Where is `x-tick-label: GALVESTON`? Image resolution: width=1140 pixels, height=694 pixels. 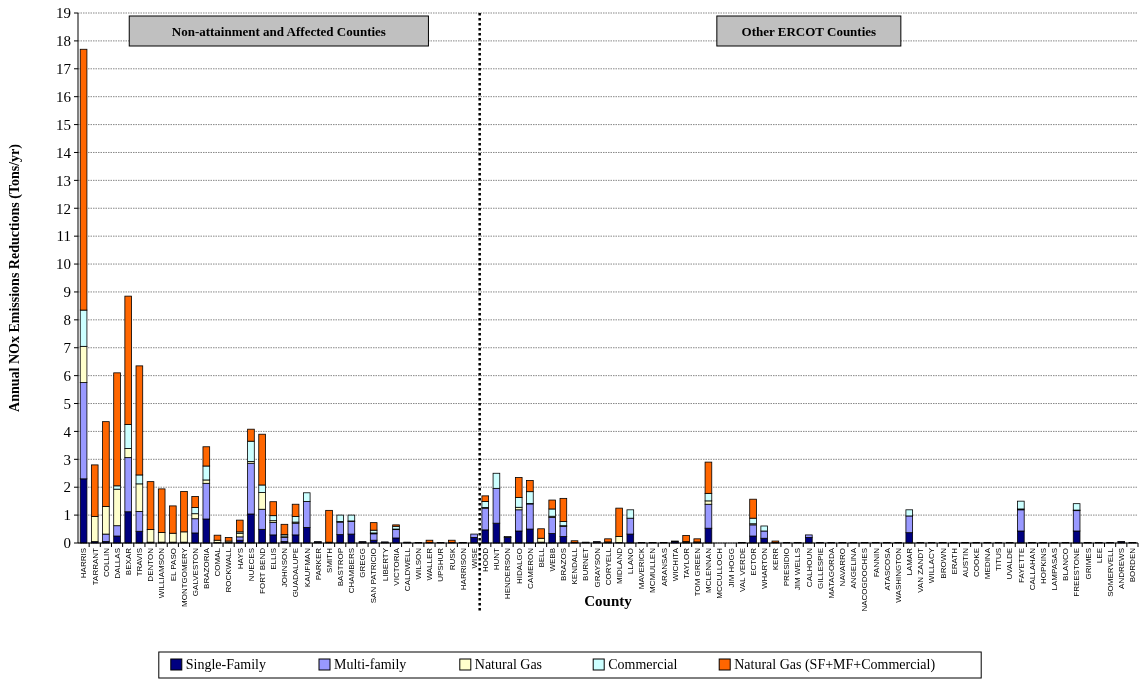 x-tick-label: GALVESTON is located at coordinates (195, 572).